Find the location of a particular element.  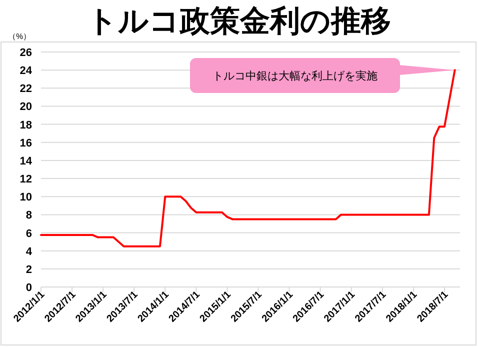

y-tick-label: 10 is located at coordinates (26, 198).